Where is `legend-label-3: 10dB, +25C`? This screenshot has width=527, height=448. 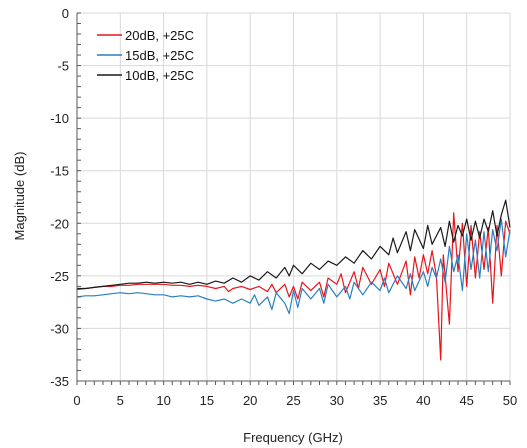 legend-label-3: 10dB, +25C is located at coordinates (159, 75).